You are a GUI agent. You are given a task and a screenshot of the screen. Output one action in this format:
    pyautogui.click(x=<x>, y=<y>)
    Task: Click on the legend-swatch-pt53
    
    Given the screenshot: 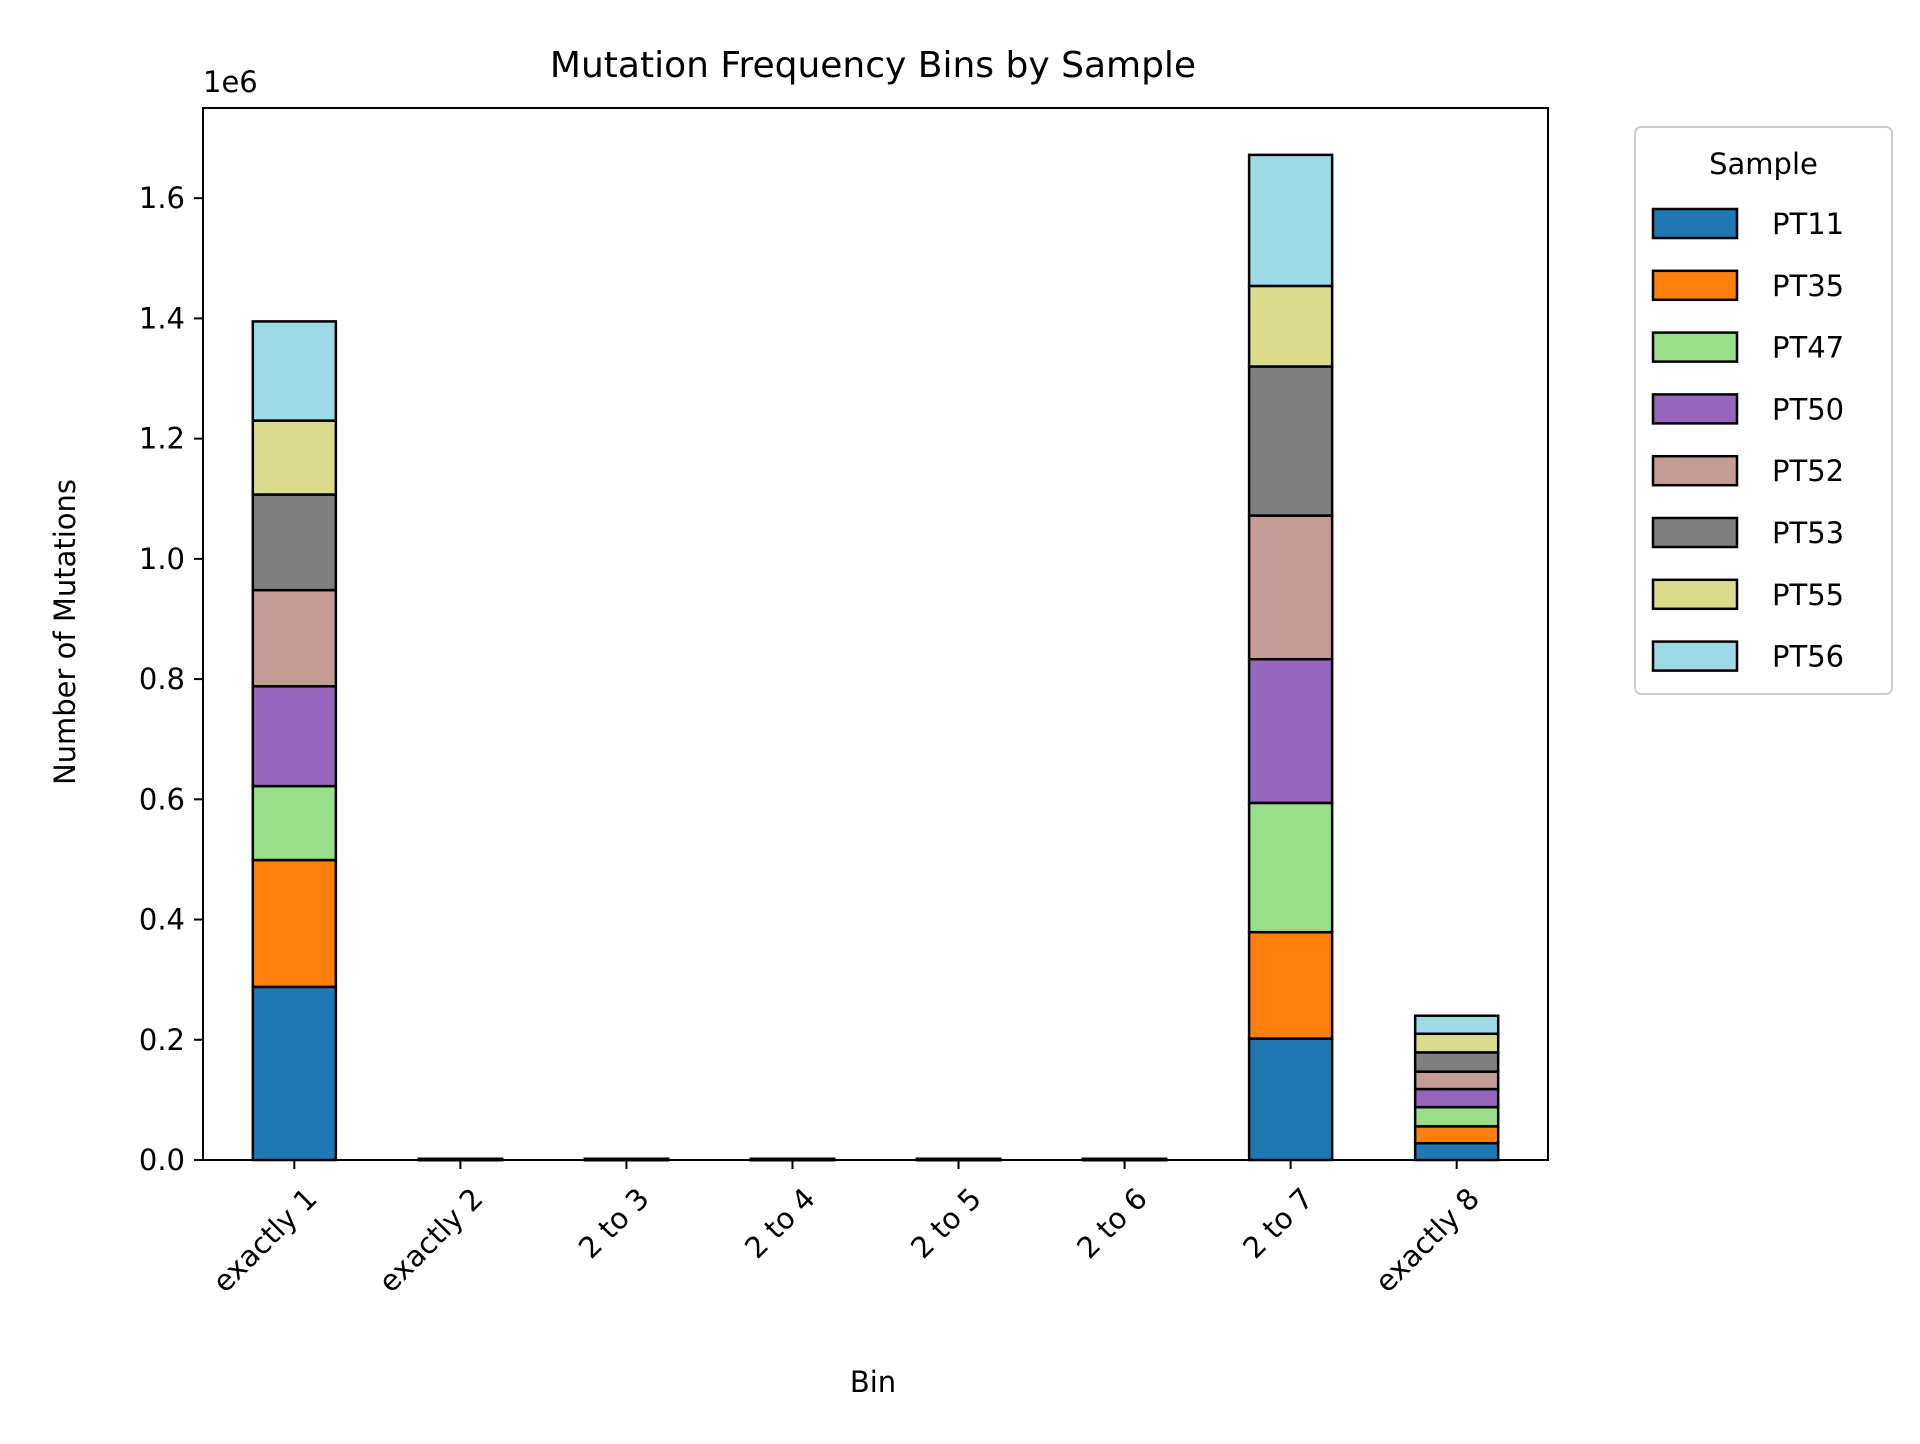 What is the action you would take?
    pyautogui.click(x=1695, y=532)
    